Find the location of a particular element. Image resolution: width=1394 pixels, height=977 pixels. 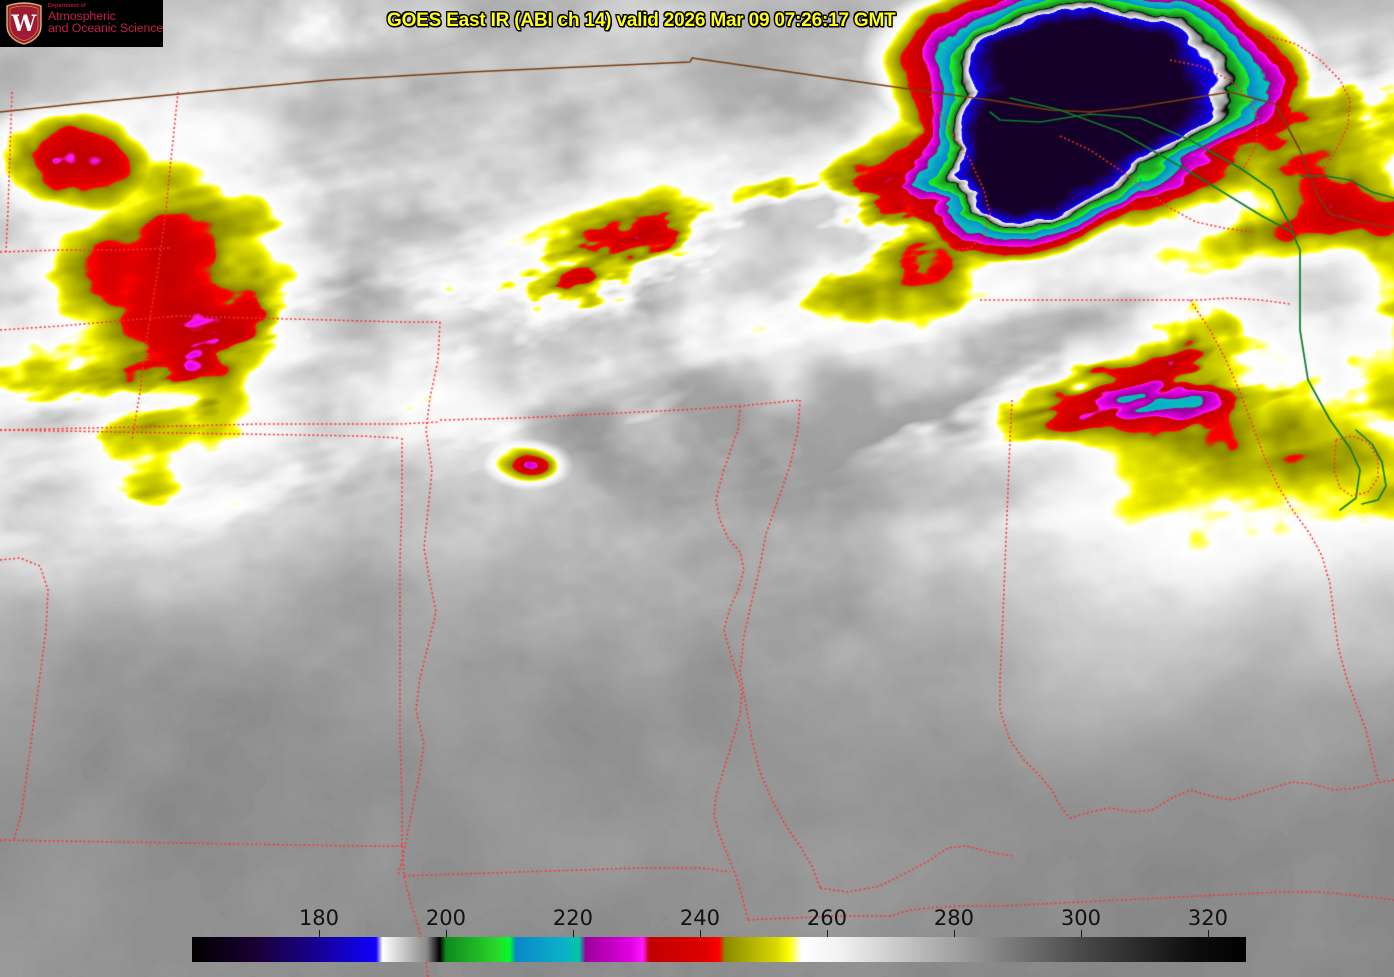

colorbar-tick-label: 220 is located at coordinates (572, 918).